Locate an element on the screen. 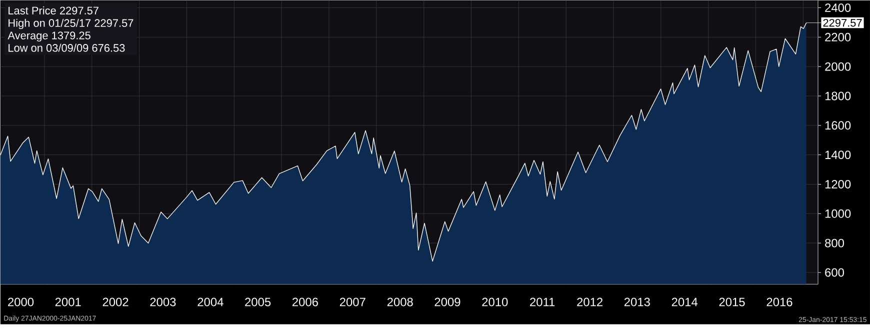 The width and height of the screenshot is (870, 331). x-tick-label: 2015 is located at coordinates (732, 302).